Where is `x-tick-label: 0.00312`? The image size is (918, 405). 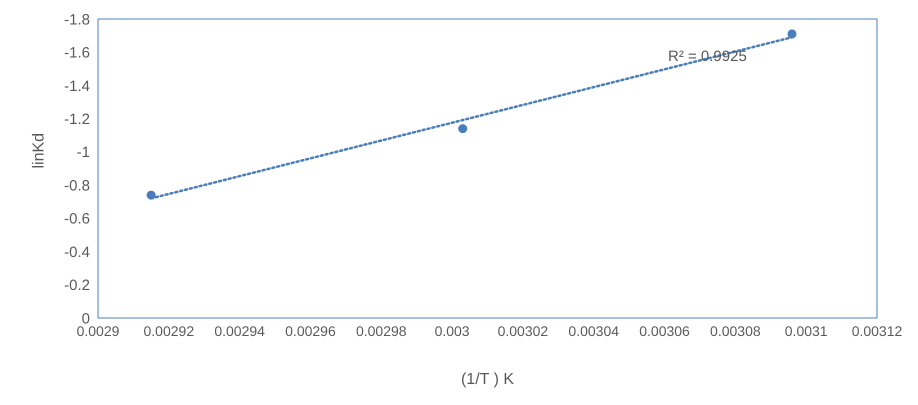 x-tick-label: 0.00312 is located at coordinates (877, 330).